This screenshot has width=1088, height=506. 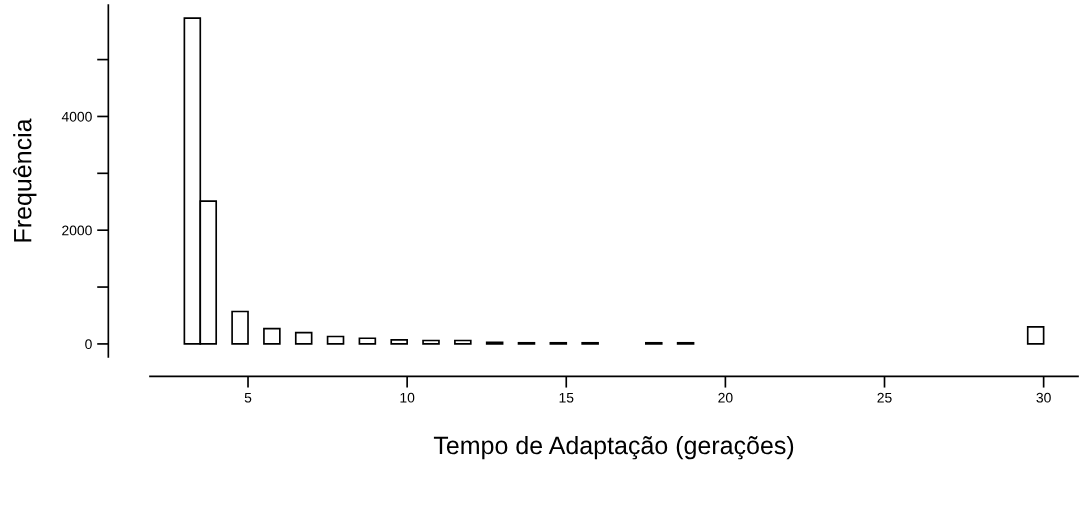 I want to click on y-axis-title: Frequência, so click(x=25, y=180).